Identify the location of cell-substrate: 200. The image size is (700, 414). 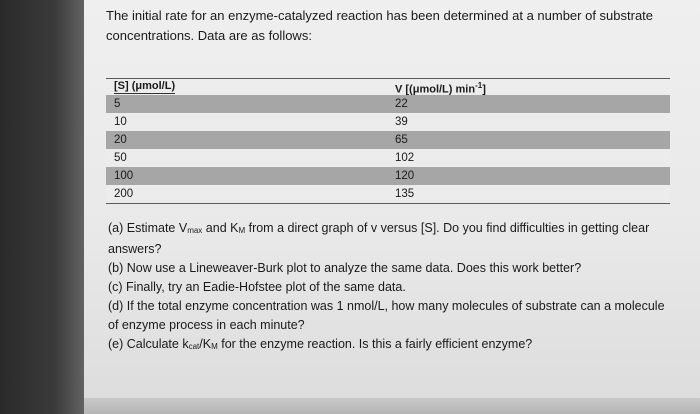
(124, 194).